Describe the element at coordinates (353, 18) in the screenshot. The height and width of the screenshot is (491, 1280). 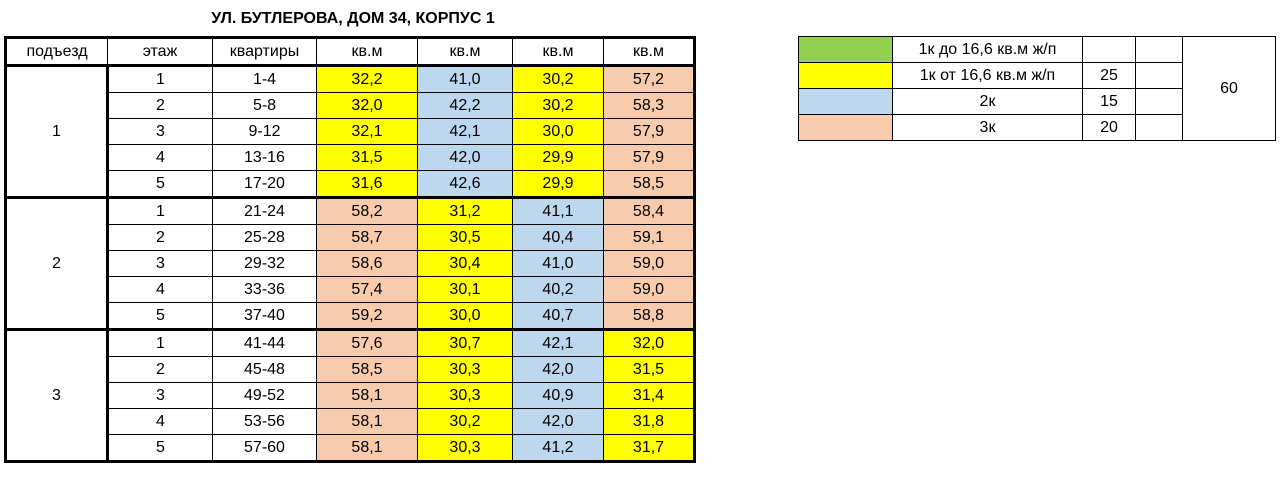
I see `page-title: УЛ. БУТЛЕРОВА, ДОМ 34, КОРПУС 1` at that location.